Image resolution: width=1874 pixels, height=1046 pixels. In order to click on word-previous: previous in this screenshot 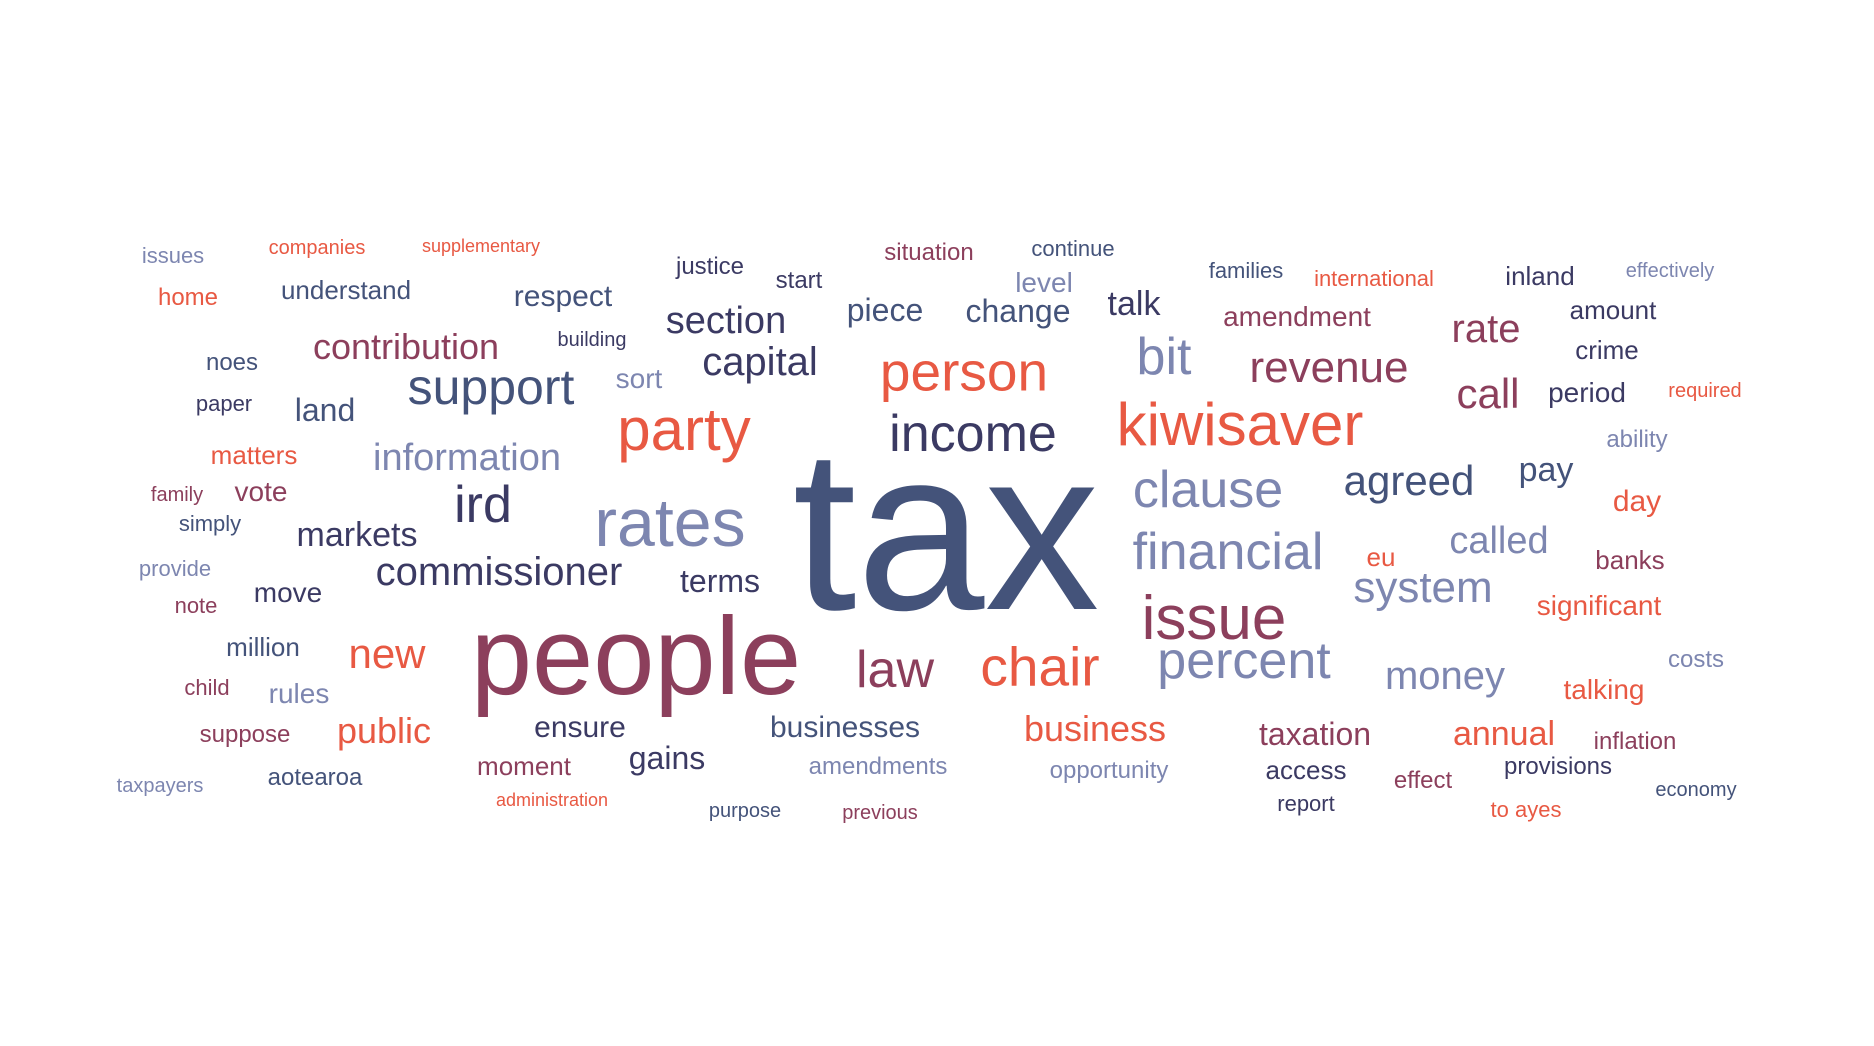, I will do `click(880, 813)`.